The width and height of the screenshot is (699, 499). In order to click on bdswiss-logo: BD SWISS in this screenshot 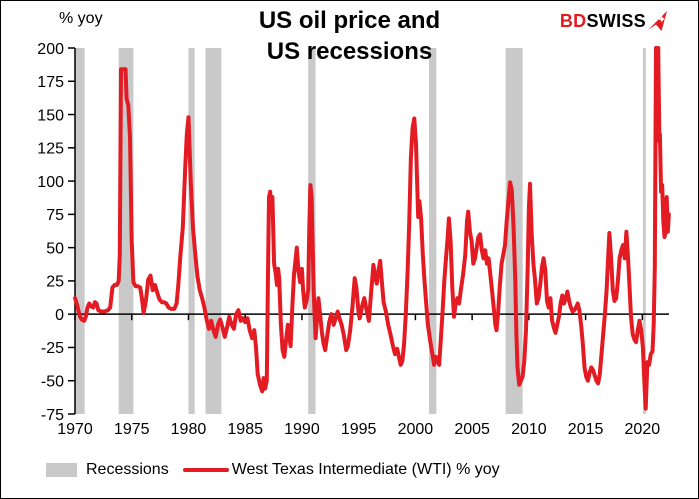, I will do `click(614, 21)`.